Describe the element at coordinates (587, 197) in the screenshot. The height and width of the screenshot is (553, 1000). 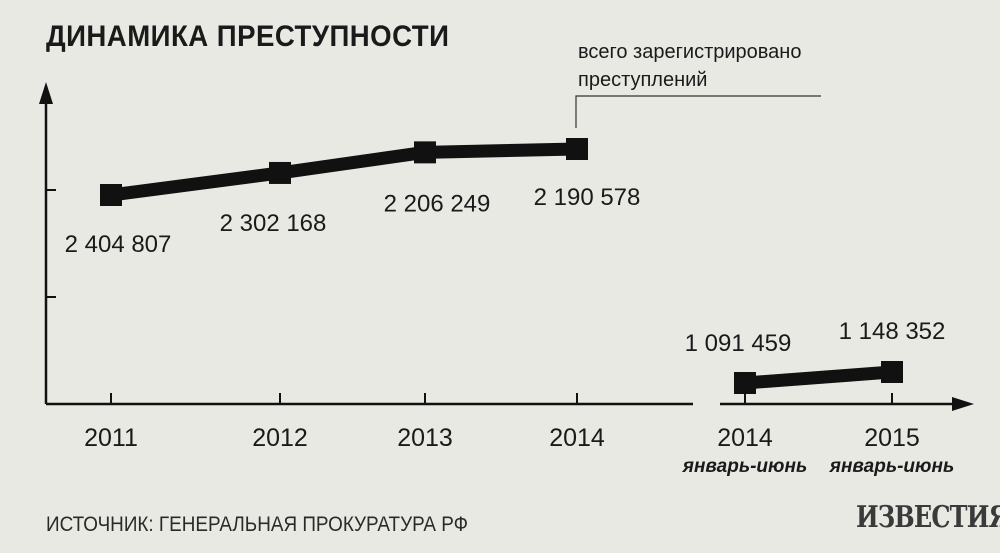
I see `annual-data-label: 2 190 578` at that location.